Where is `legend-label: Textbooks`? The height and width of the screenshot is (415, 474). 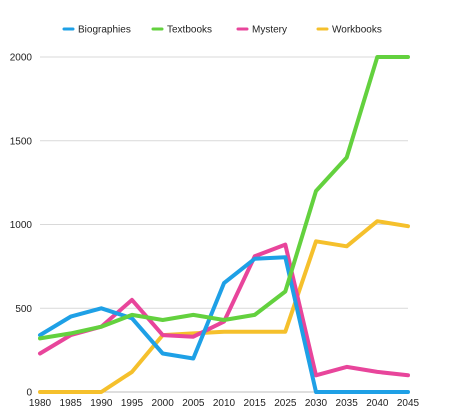 legend-label: Textbooks is located at coordinates (189, 30).